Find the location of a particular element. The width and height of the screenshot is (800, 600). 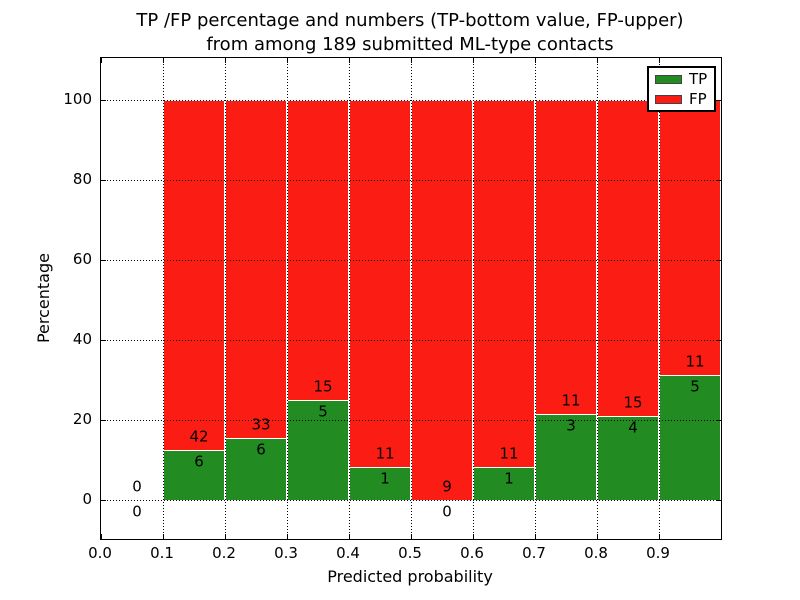

bar-count-label-tp: 6 is located at coordinates (199, 461).